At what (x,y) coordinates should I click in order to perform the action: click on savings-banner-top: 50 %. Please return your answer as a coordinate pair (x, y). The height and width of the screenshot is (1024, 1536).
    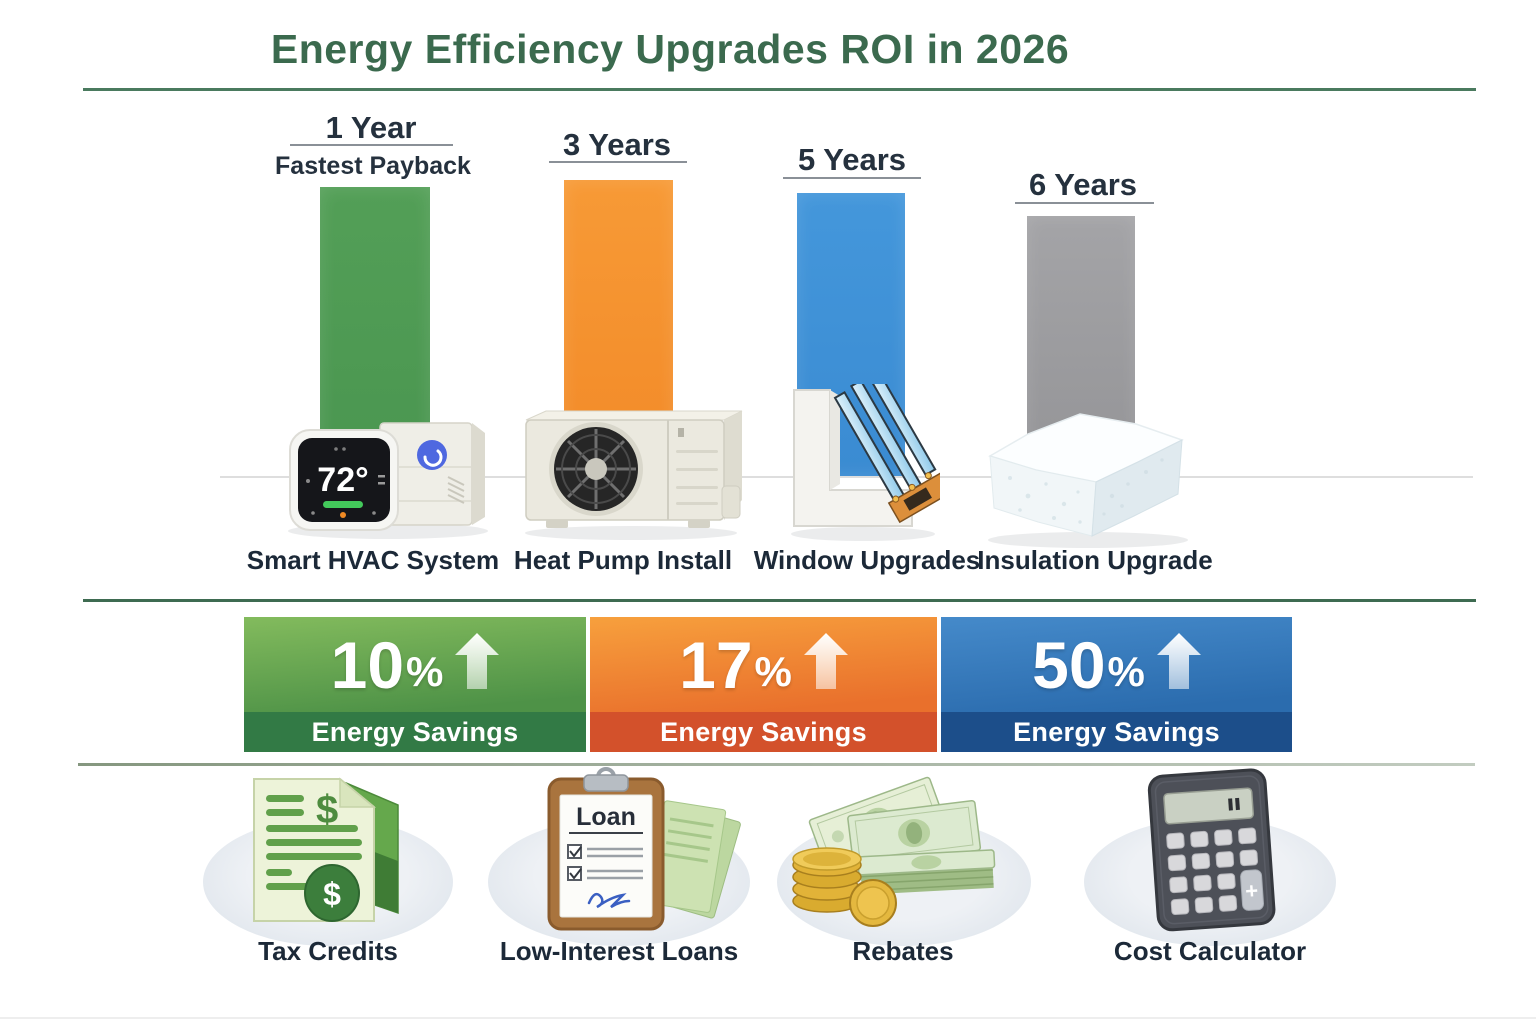
    Looking at the image, I should click on (1116, 664).